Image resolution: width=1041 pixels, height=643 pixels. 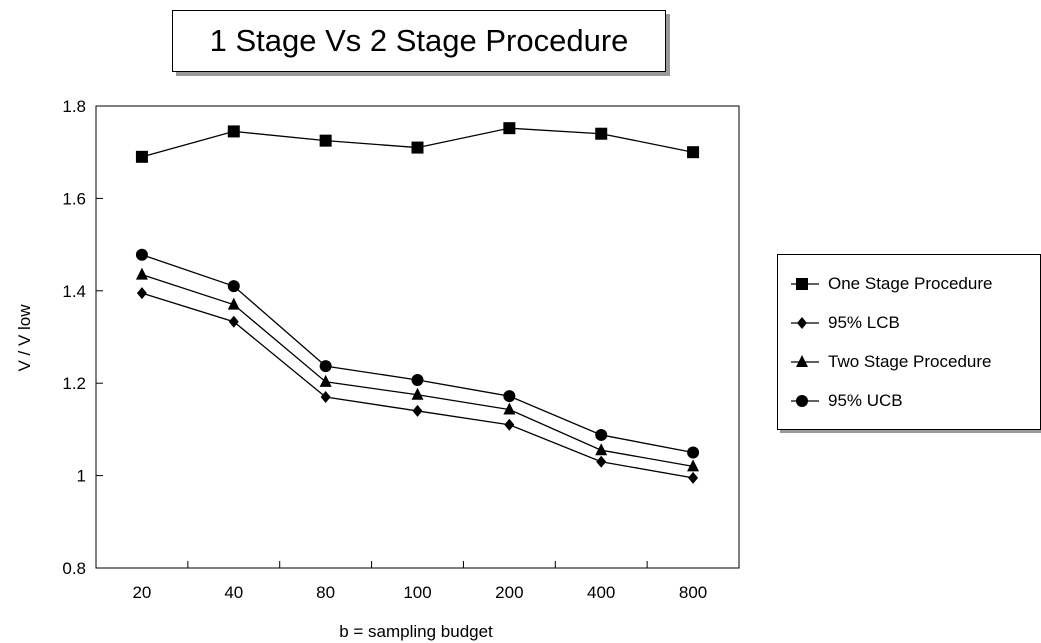 What do you see at coordinates (509, 592) in the screenshot?
I see `x-tick-label: 200` at bounding box center [509, 592].